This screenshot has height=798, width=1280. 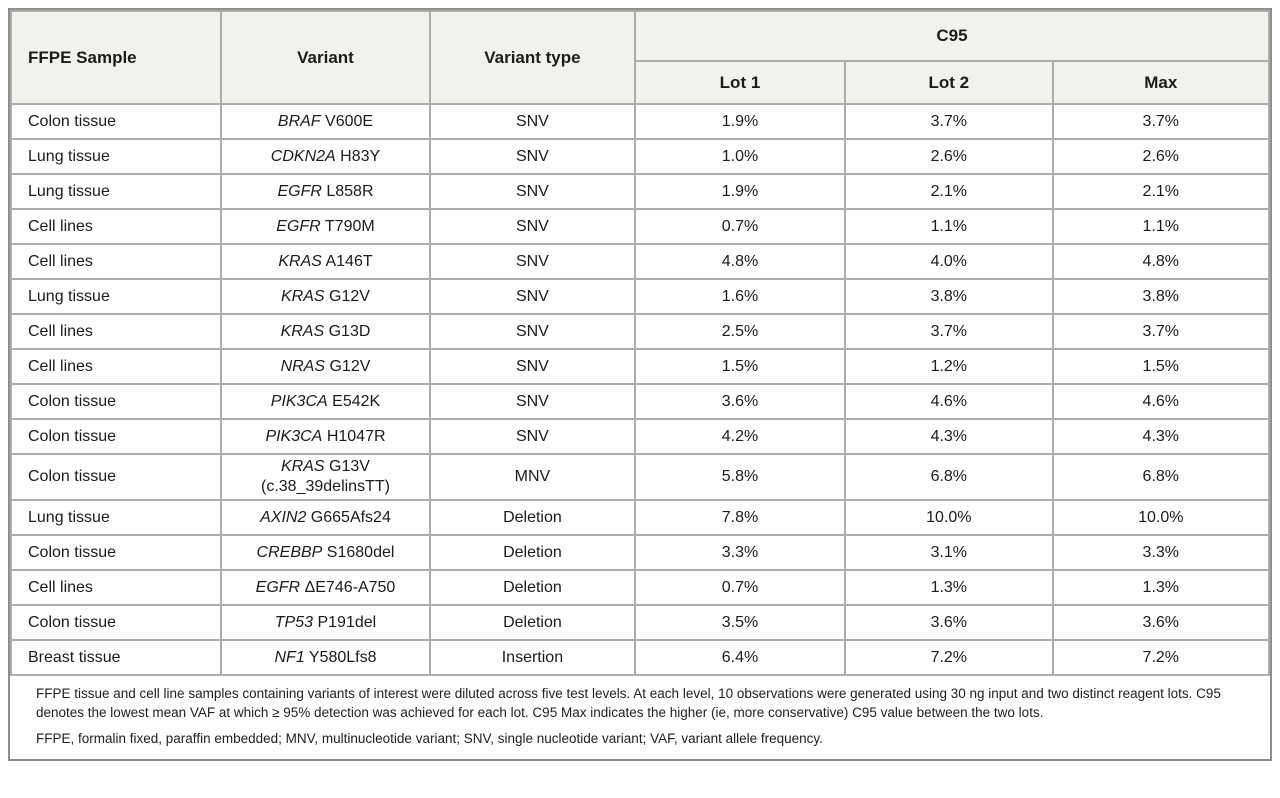 What do you see at coordinates (283, 517) in the screenshot?
I see `gene-symbol: AXIN2` at bounding box center [283, 517].